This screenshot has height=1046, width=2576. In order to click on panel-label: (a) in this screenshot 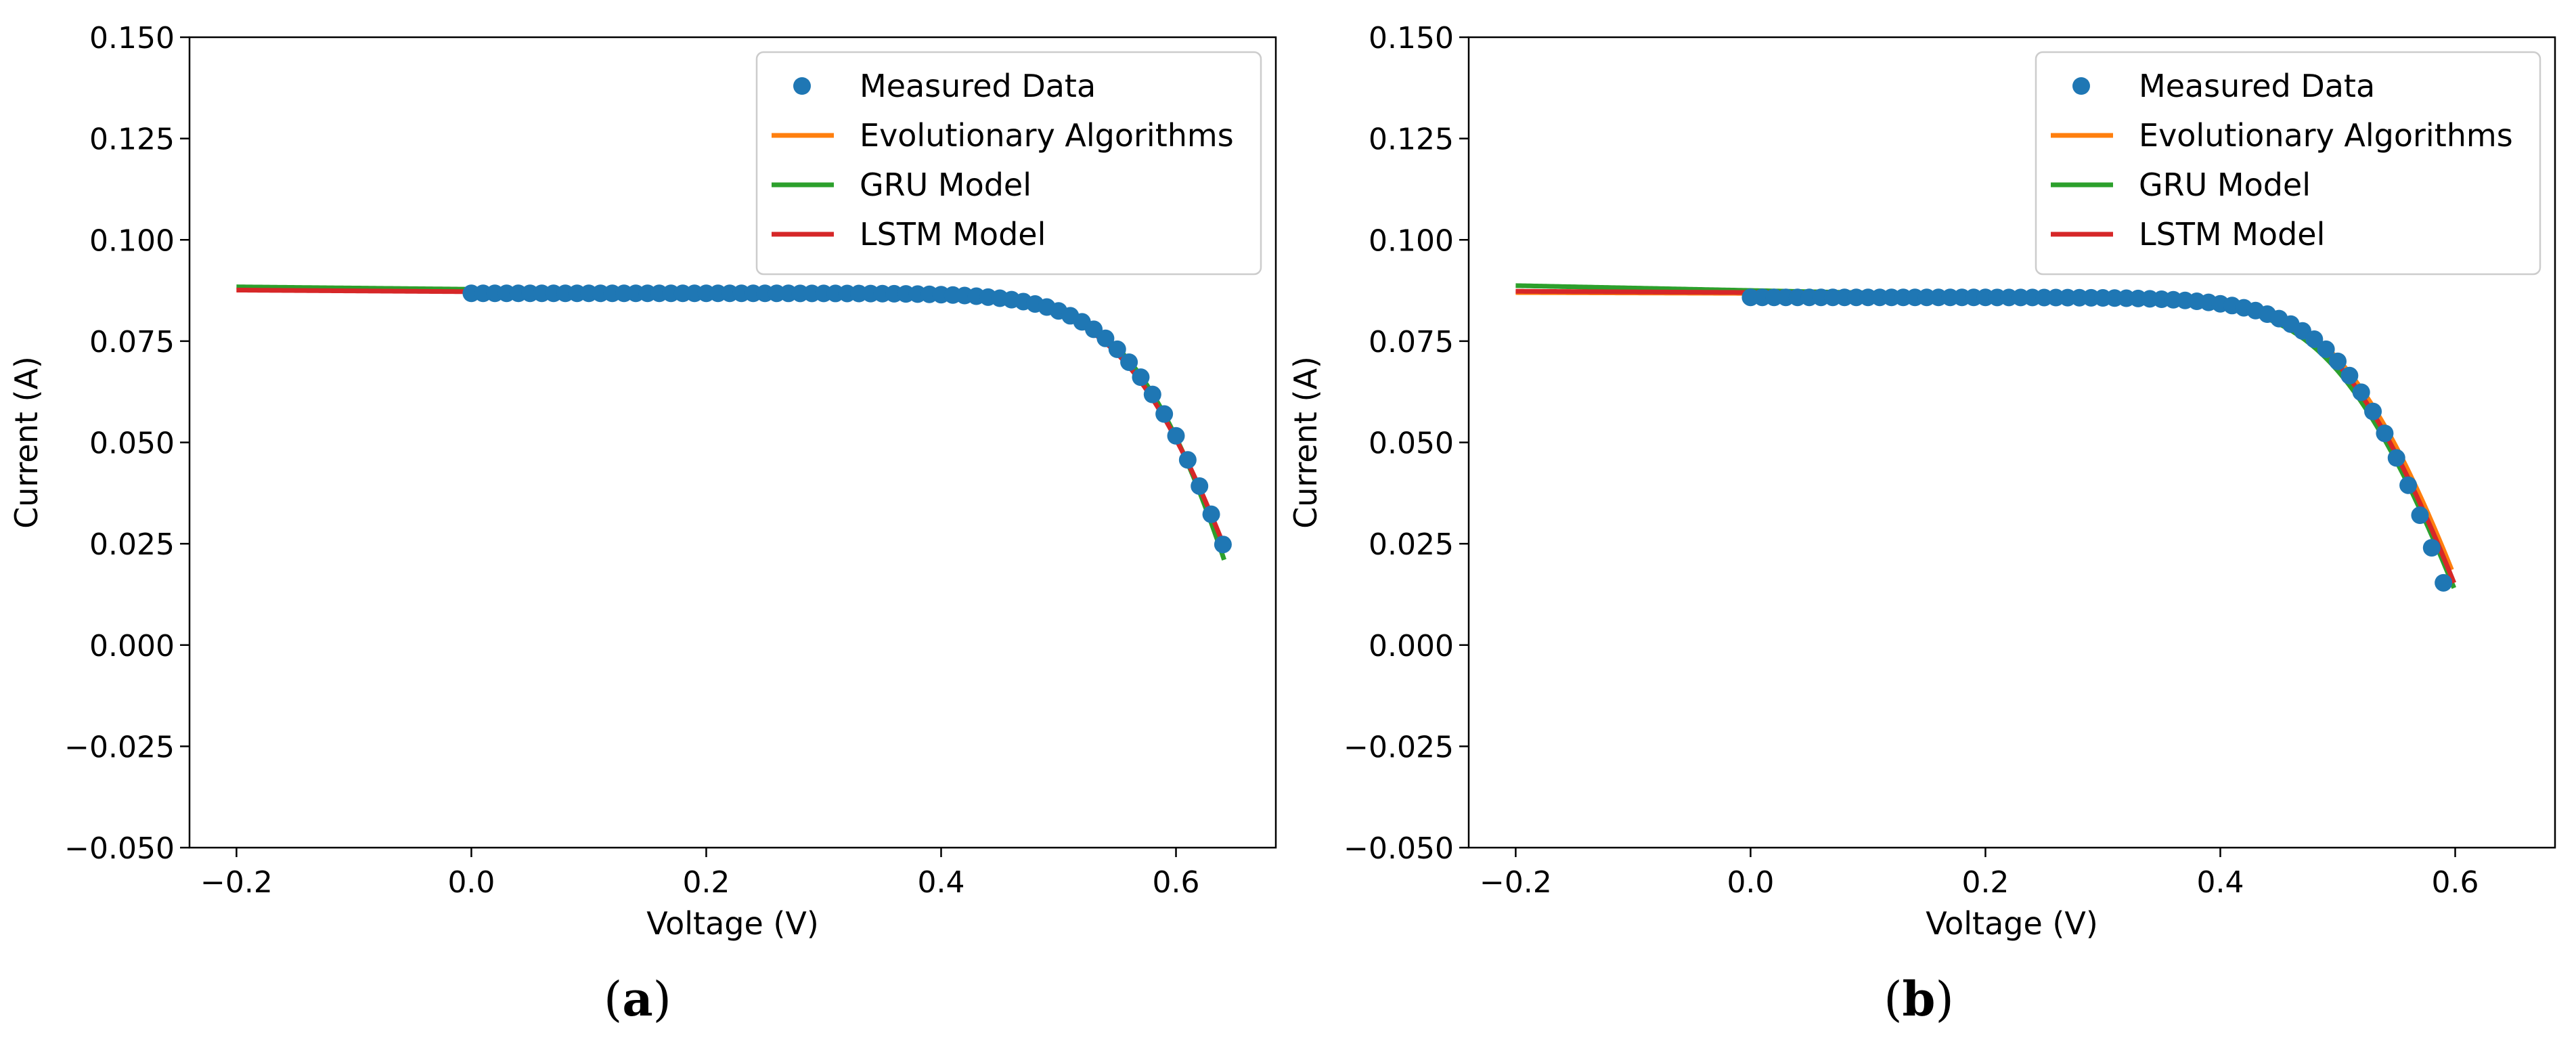, I will do `click(637, 999)`.